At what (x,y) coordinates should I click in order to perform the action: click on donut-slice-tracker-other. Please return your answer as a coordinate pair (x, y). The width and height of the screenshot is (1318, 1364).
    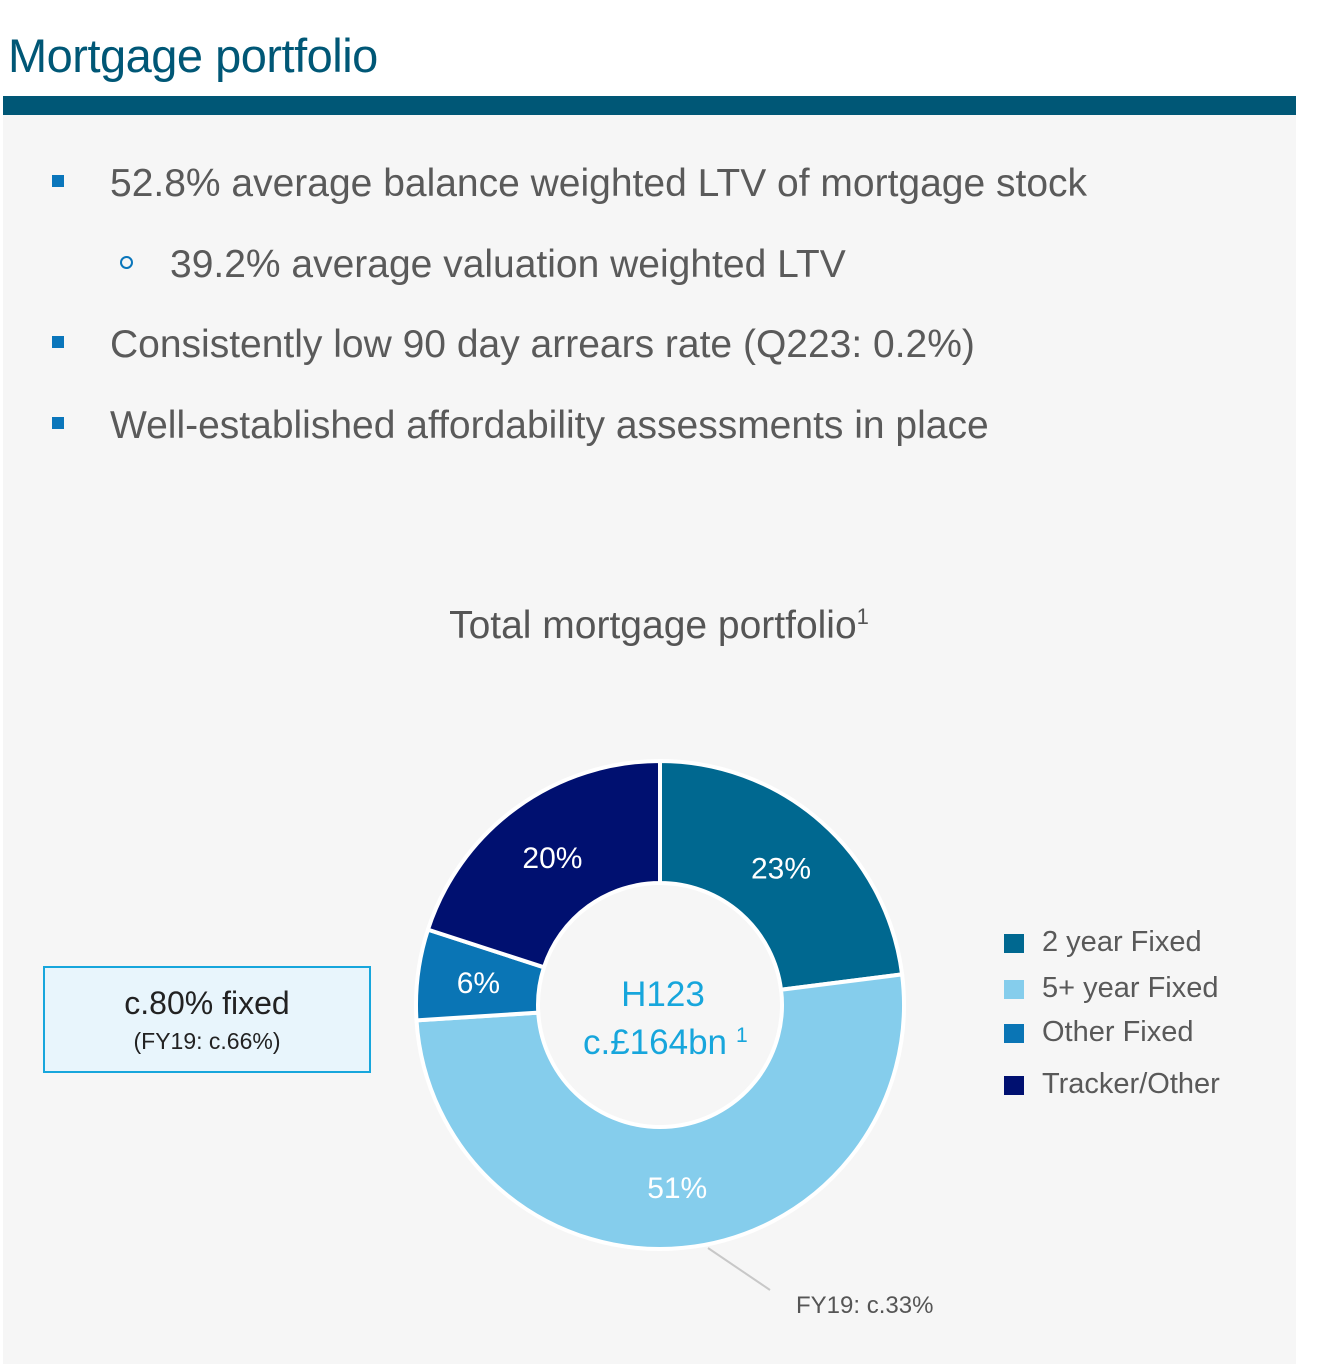
    Looking at the image, I should click on (543, 864).